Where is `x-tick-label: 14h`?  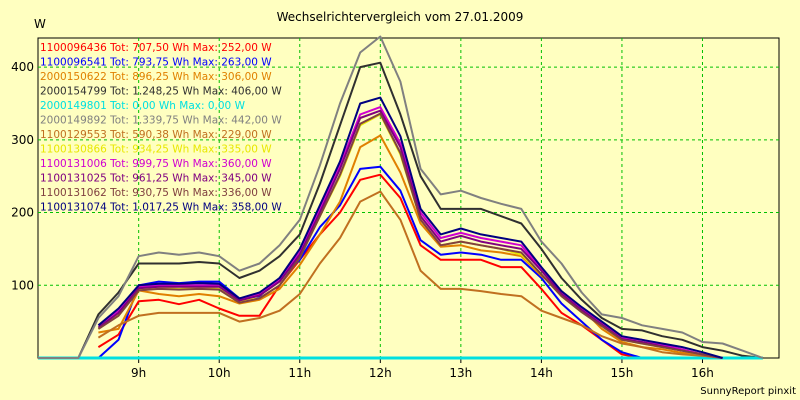
x-tick-label: 14h is located at coordinates (541, 373).